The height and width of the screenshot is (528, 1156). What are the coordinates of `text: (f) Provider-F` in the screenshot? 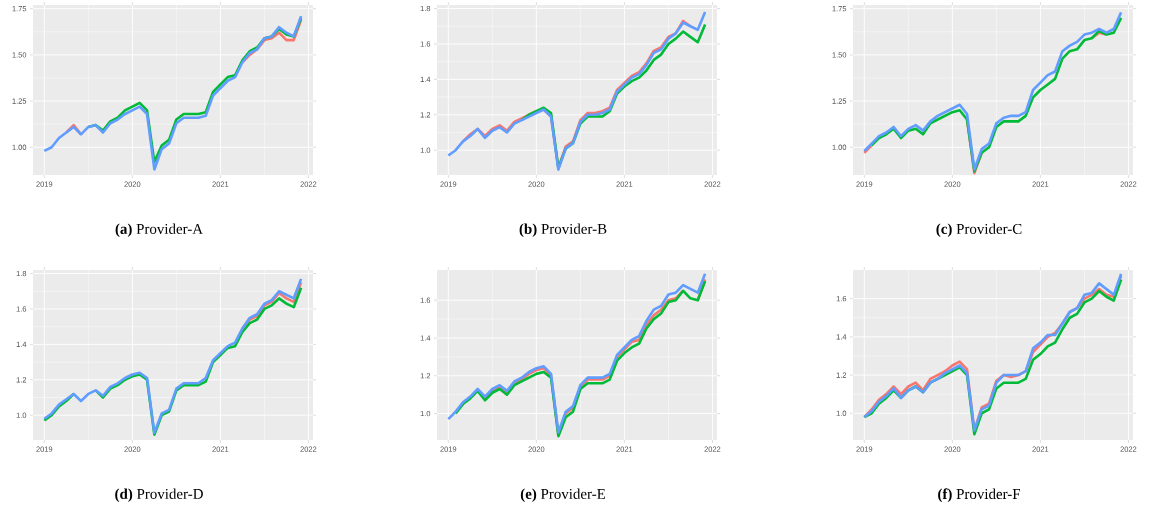 It's located at (979, 495).